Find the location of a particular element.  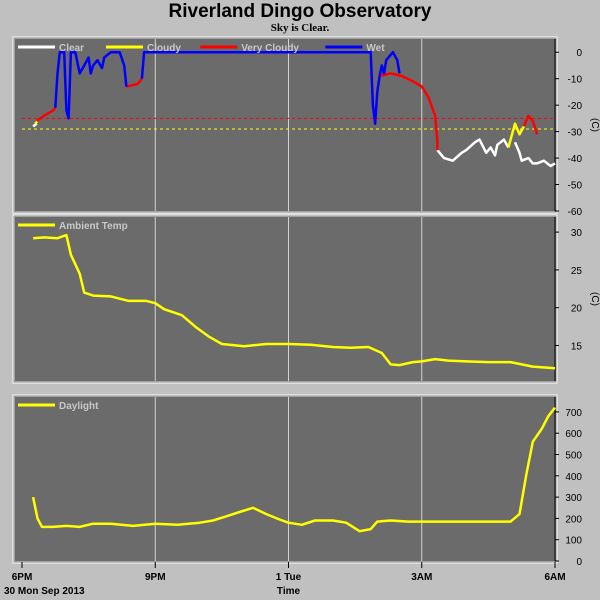

y-tick-label: 30 is located at coordinates (577, 233).